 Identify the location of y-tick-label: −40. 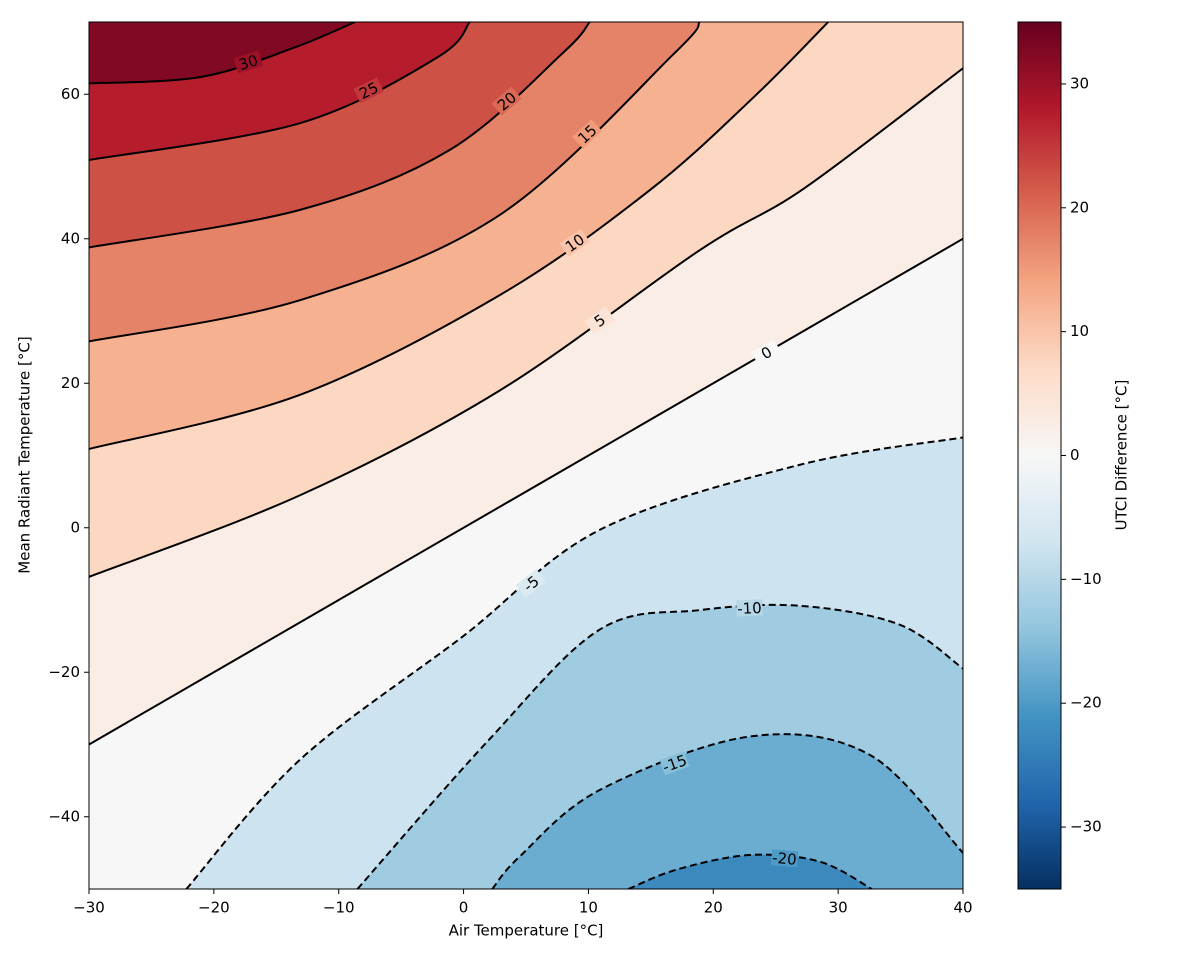
(64, 816).